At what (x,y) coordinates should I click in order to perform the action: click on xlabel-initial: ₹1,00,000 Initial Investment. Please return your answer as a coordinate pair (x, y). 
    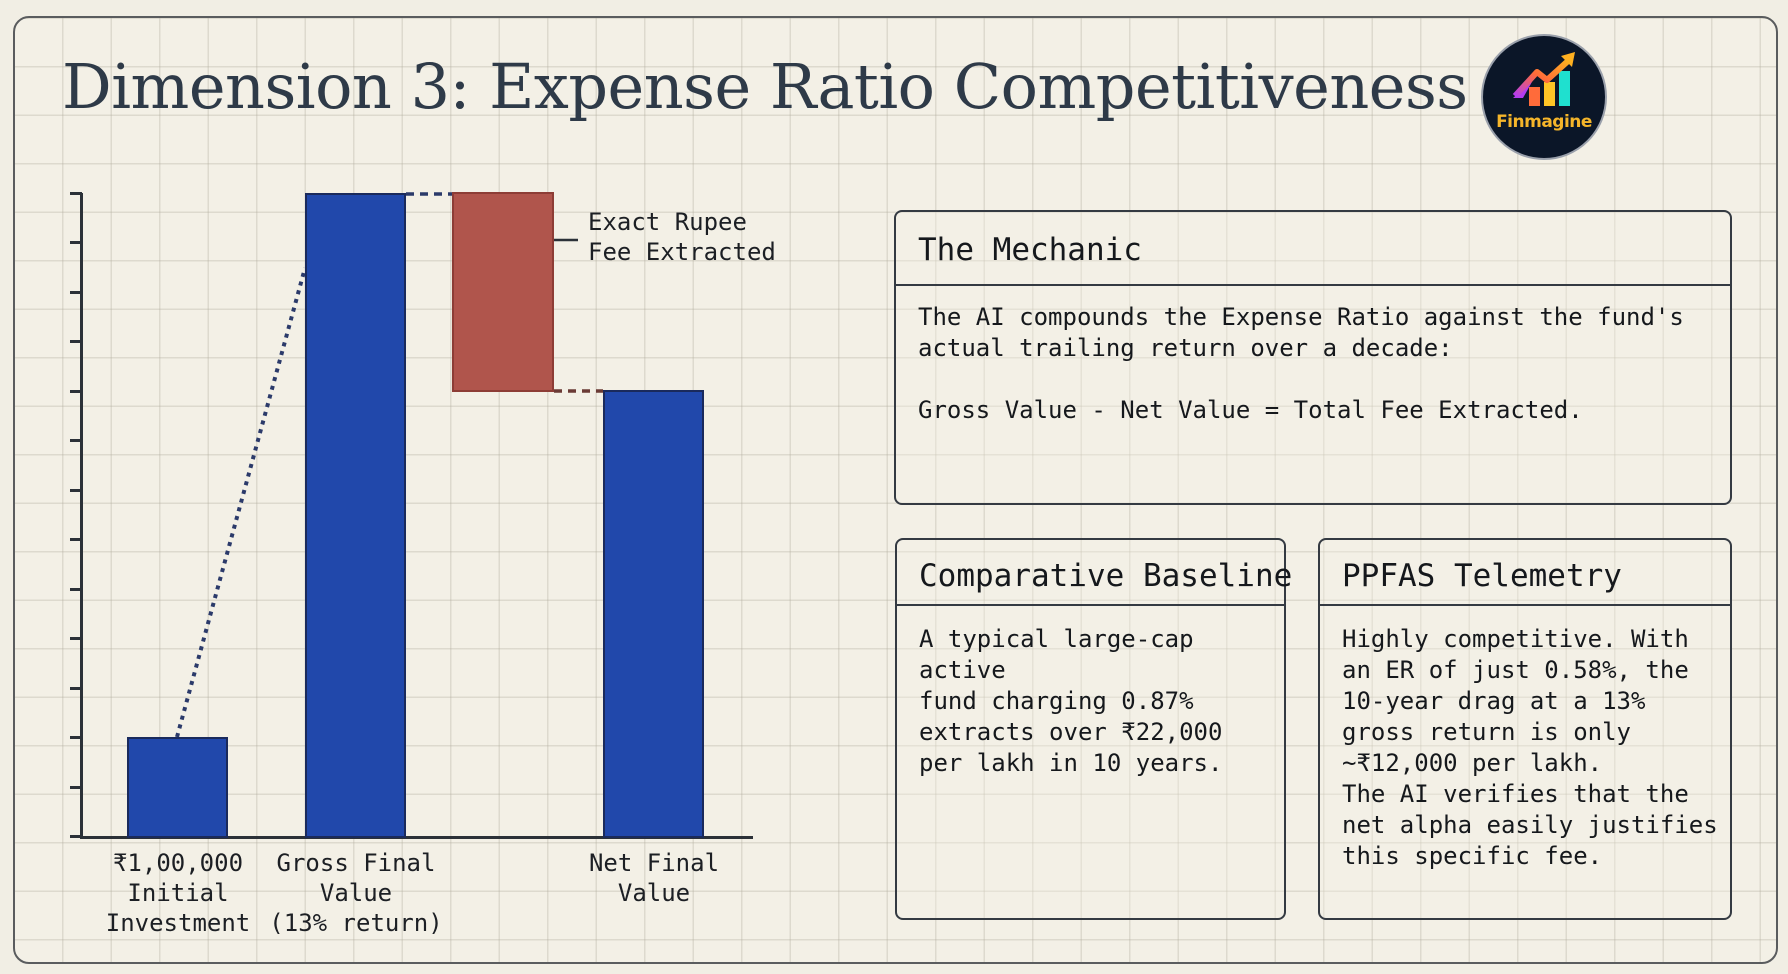
    Looking at the image, I should click on (178, 893).